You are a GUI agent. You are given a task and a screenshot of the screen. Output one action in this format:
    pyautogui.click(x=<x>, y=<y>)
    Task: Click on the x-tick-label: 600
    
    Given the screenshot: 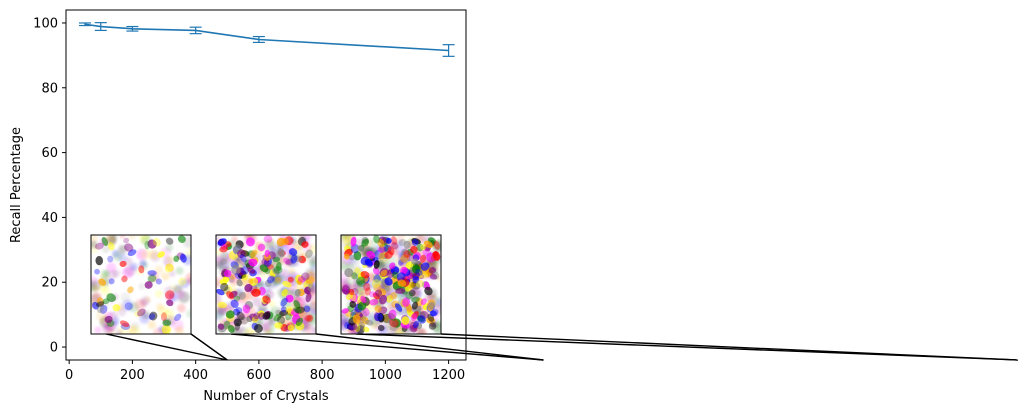 What is the action you would take?
    pyautogui.click(x=258, y=375)
    